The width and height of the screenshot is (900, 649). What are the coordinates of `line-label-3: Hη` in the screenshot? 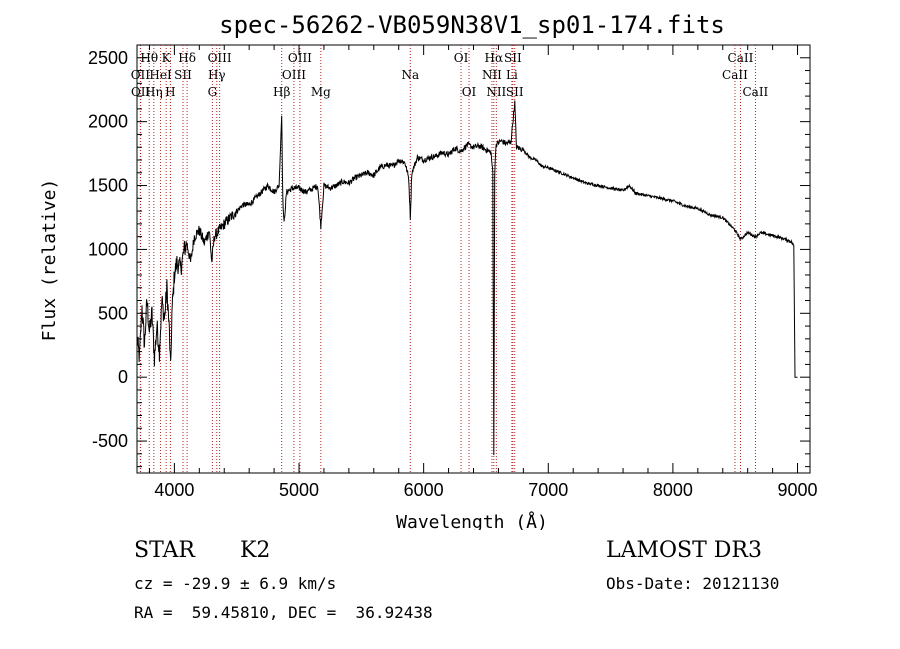 It's located at (154, 92).